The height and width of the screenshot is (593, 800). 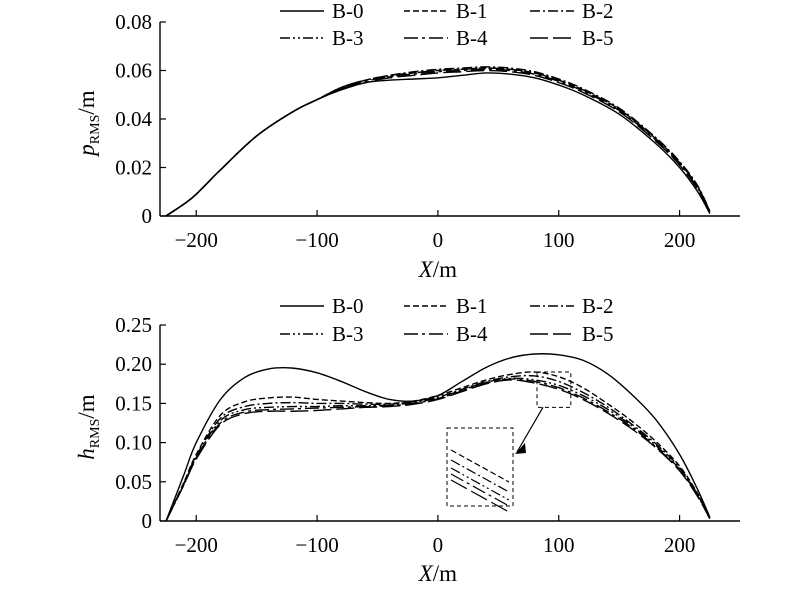 What do you see at coordinates (88, 426) in the screenshot?
I see `y-axis-label: hRMS/m` at bounding box center [88, 426].